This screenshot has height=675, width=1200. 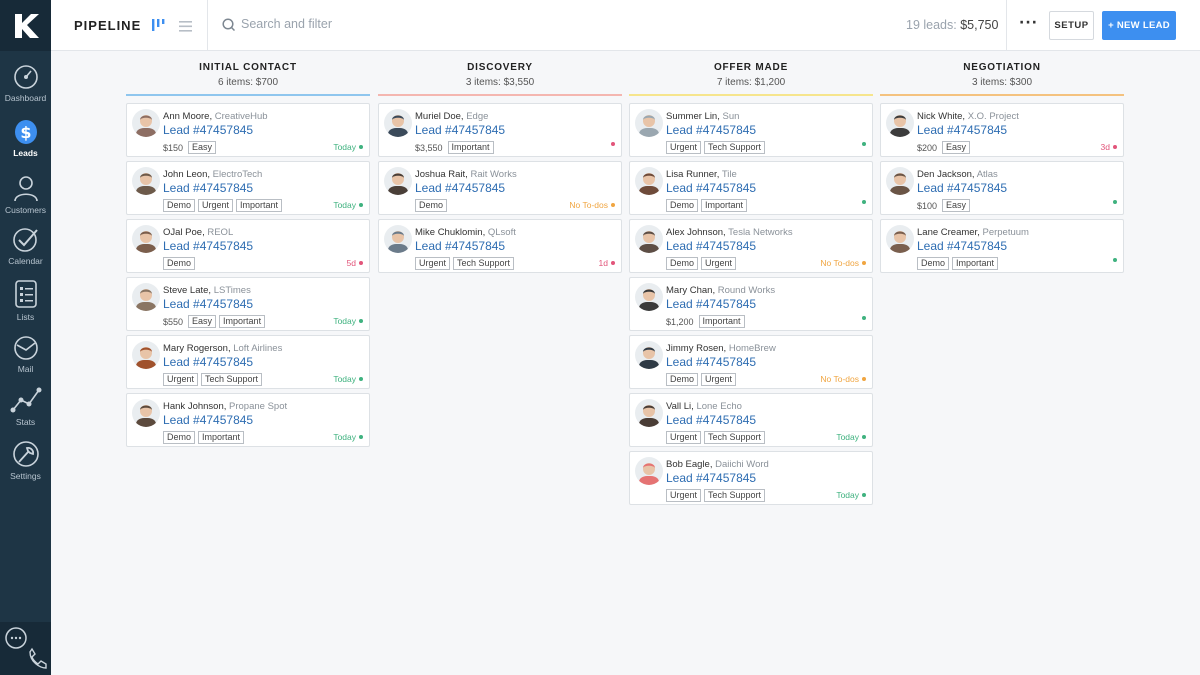 What do you see at coordinates (941, 116) in the screenshot?
I see `contact-name: Nick White,` at bounding box center [941, 116].